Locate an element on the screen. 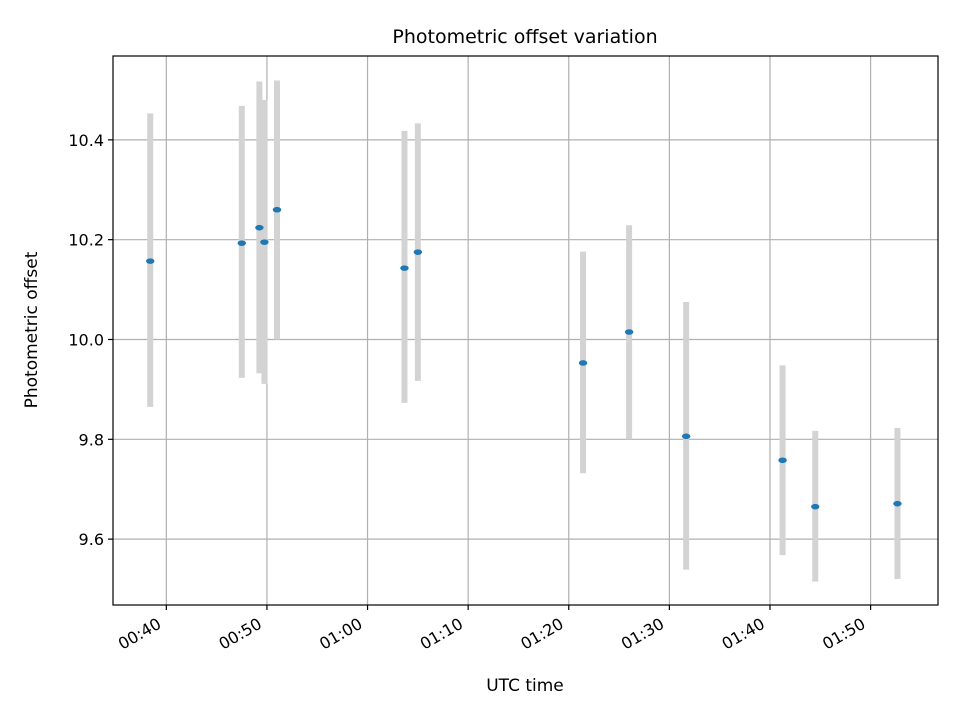 The width and height of the screenshot is (960, 720). chart-title: Photometric offset variation is located at coordinates (524, 37).